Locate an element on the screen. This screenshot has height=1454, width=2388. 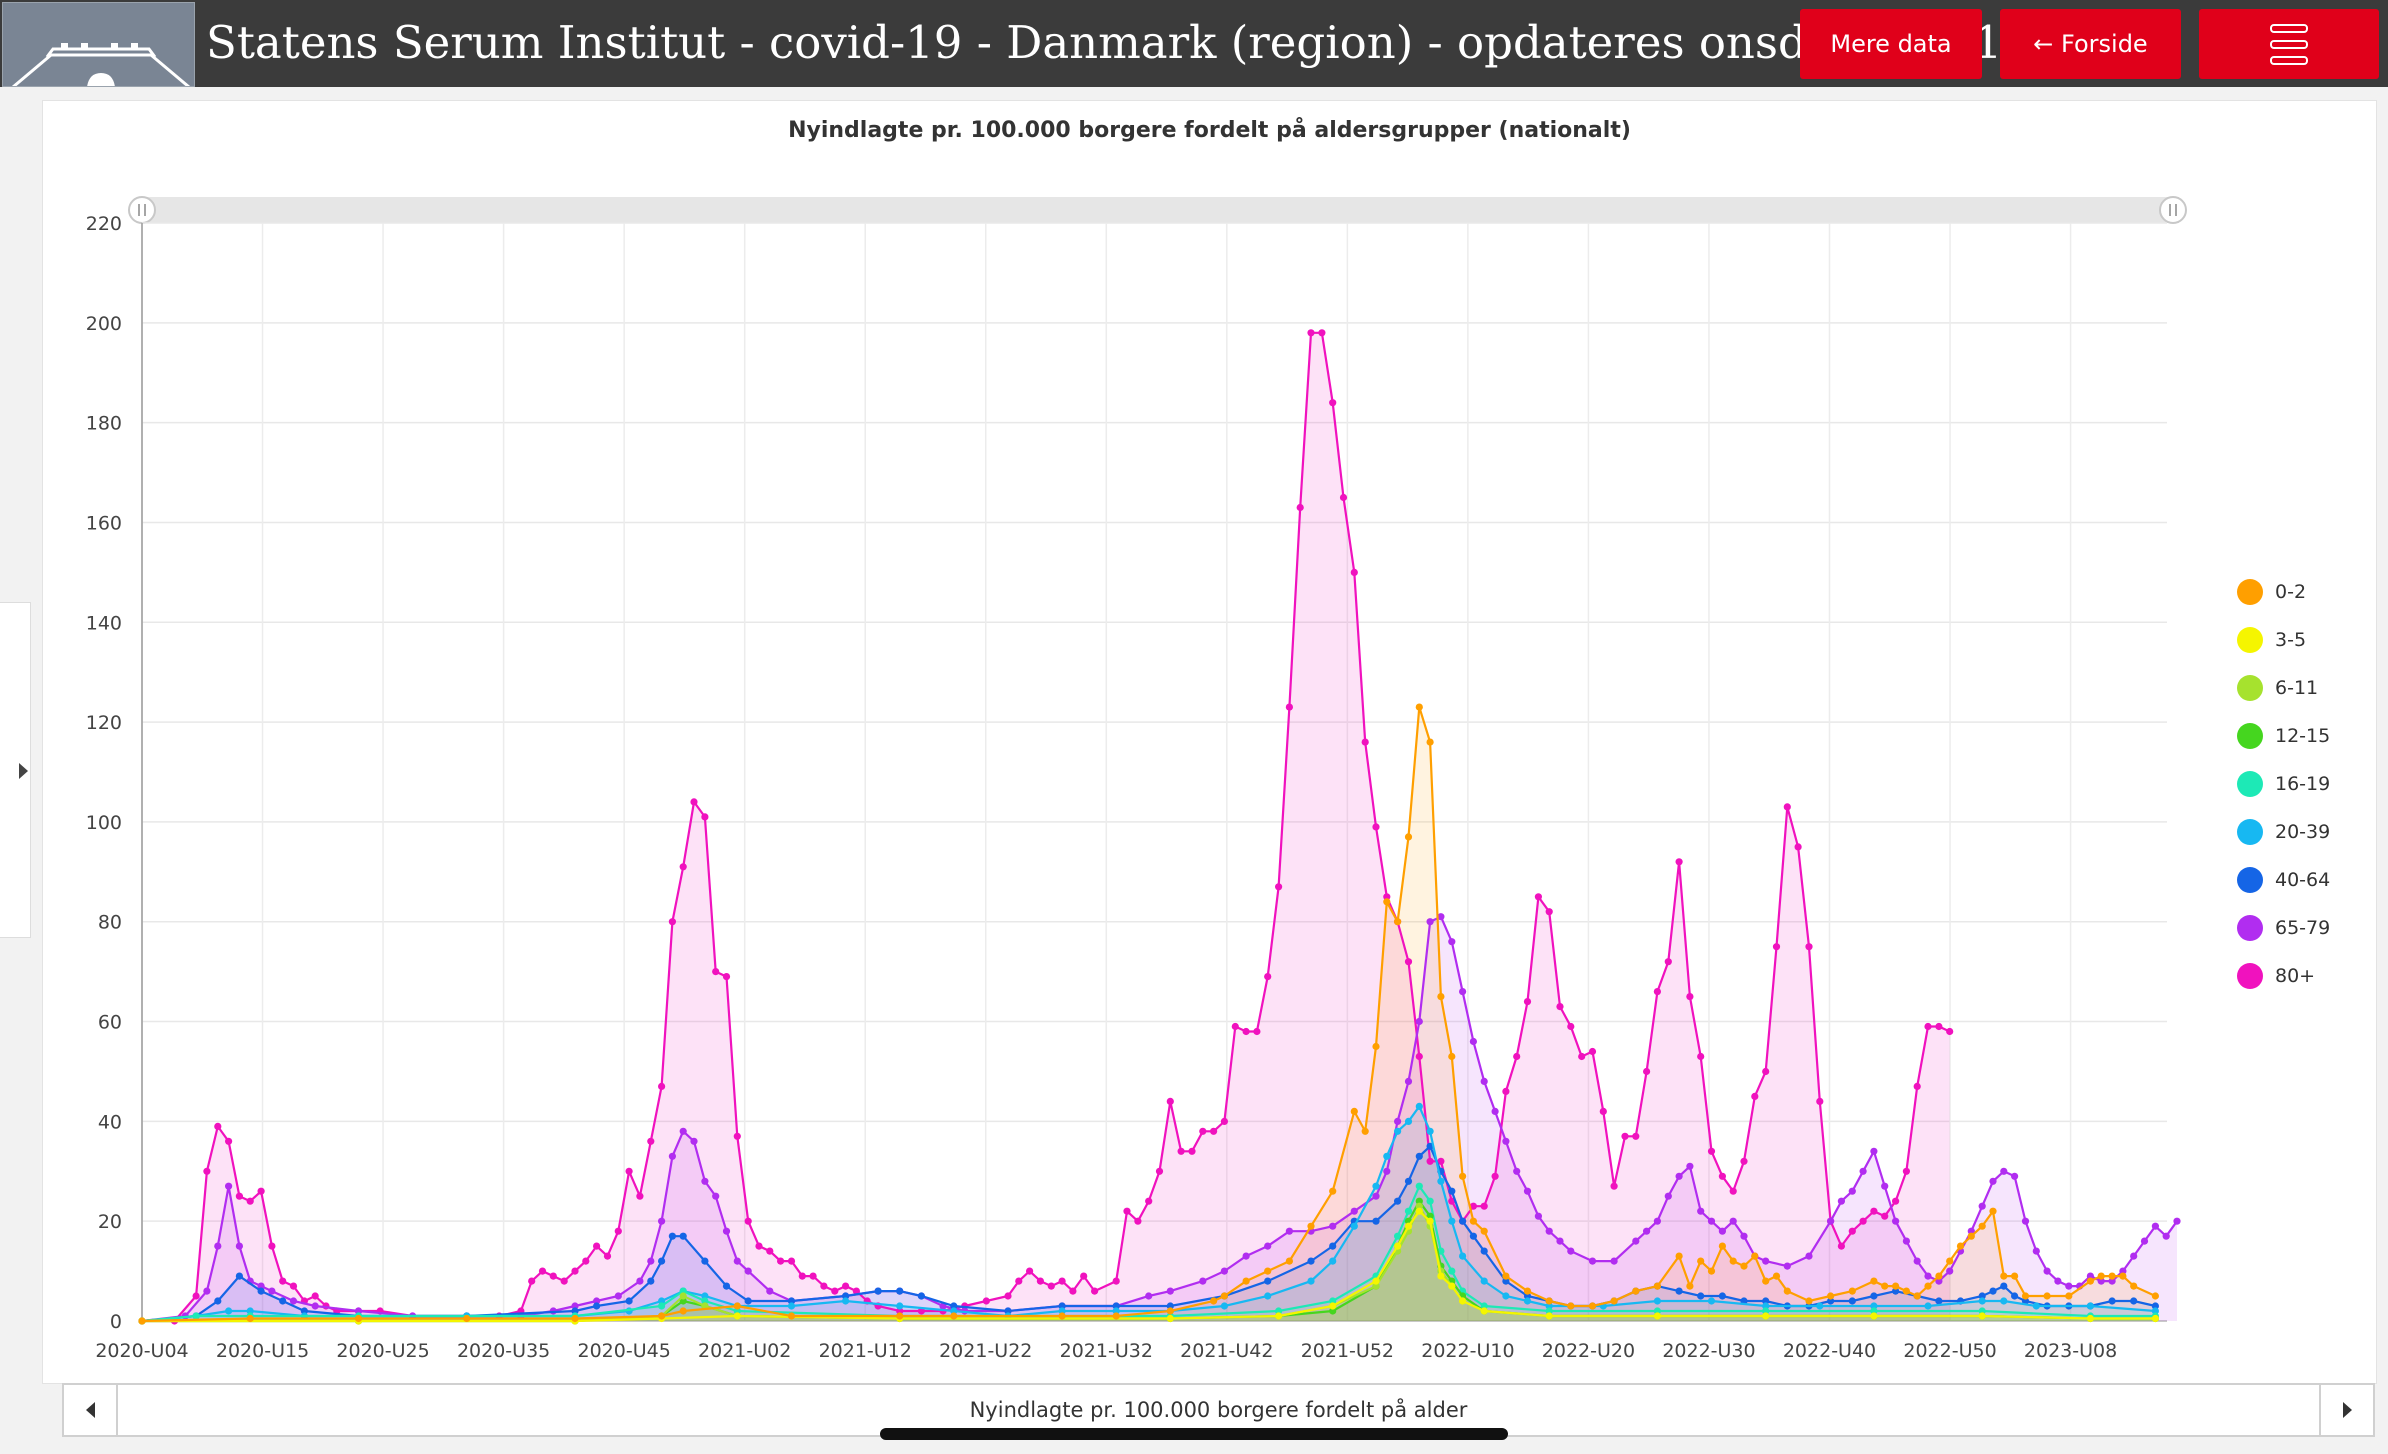
legend-item-20-39: 20-39 is located at coordinates (2297, 832).